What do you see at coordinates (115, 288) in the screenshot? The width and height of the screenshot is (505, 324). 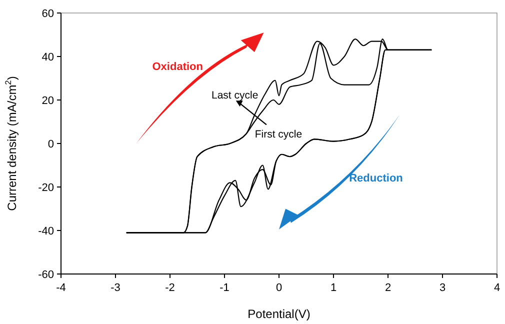 I see `x-tick-label: -3` at bounding box center [115, 288].